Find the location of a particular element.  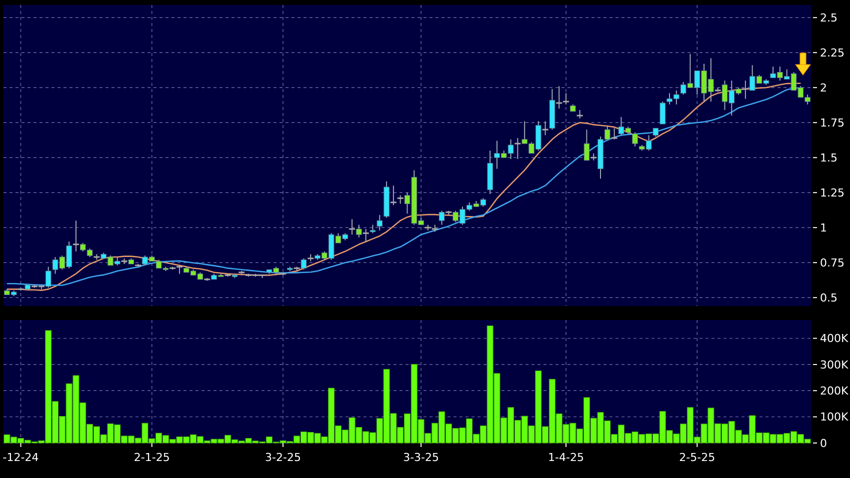

y-tick-label: 1.75 is located at coordinates (832, 123).